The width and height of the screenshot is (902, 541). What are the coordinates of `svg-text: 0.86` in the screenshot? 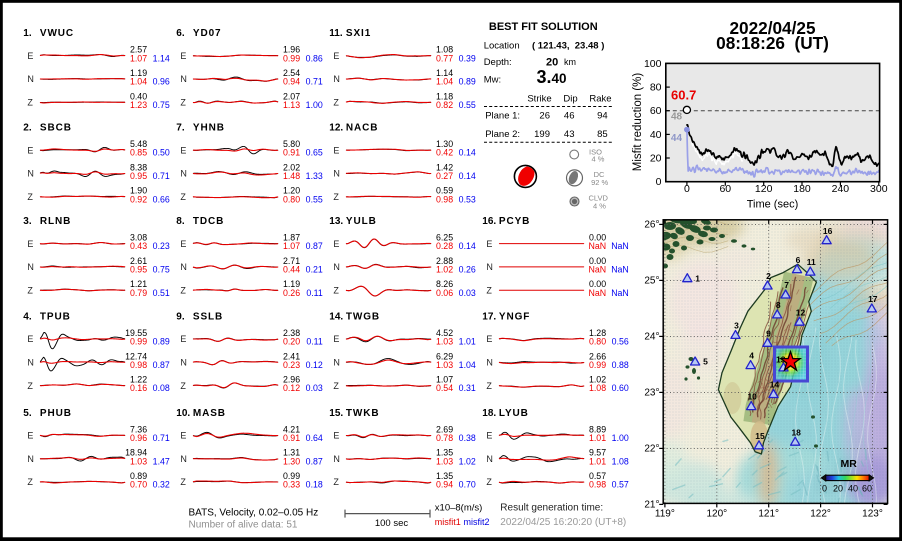 It's located at (314, 58).